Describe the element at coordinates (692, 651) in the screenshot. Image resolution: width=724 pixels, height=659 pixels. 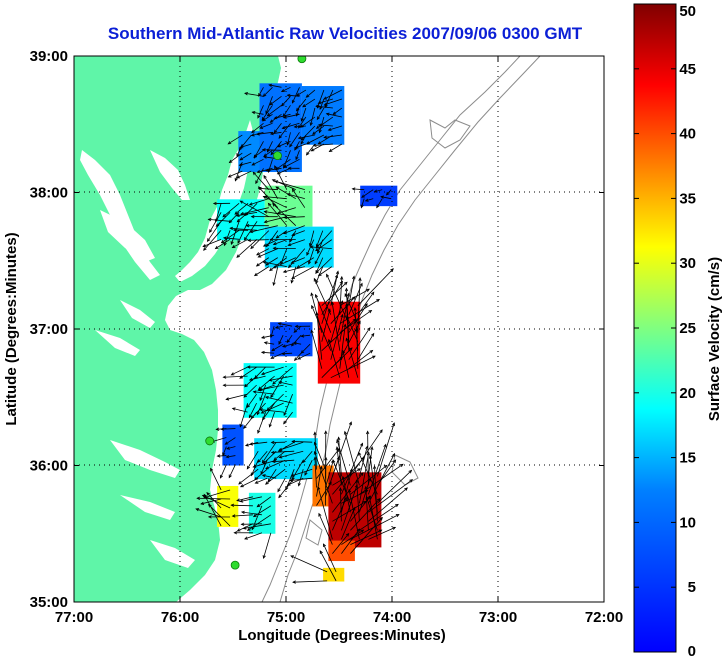
I see `colorbar-tick-label: 0` at that location.